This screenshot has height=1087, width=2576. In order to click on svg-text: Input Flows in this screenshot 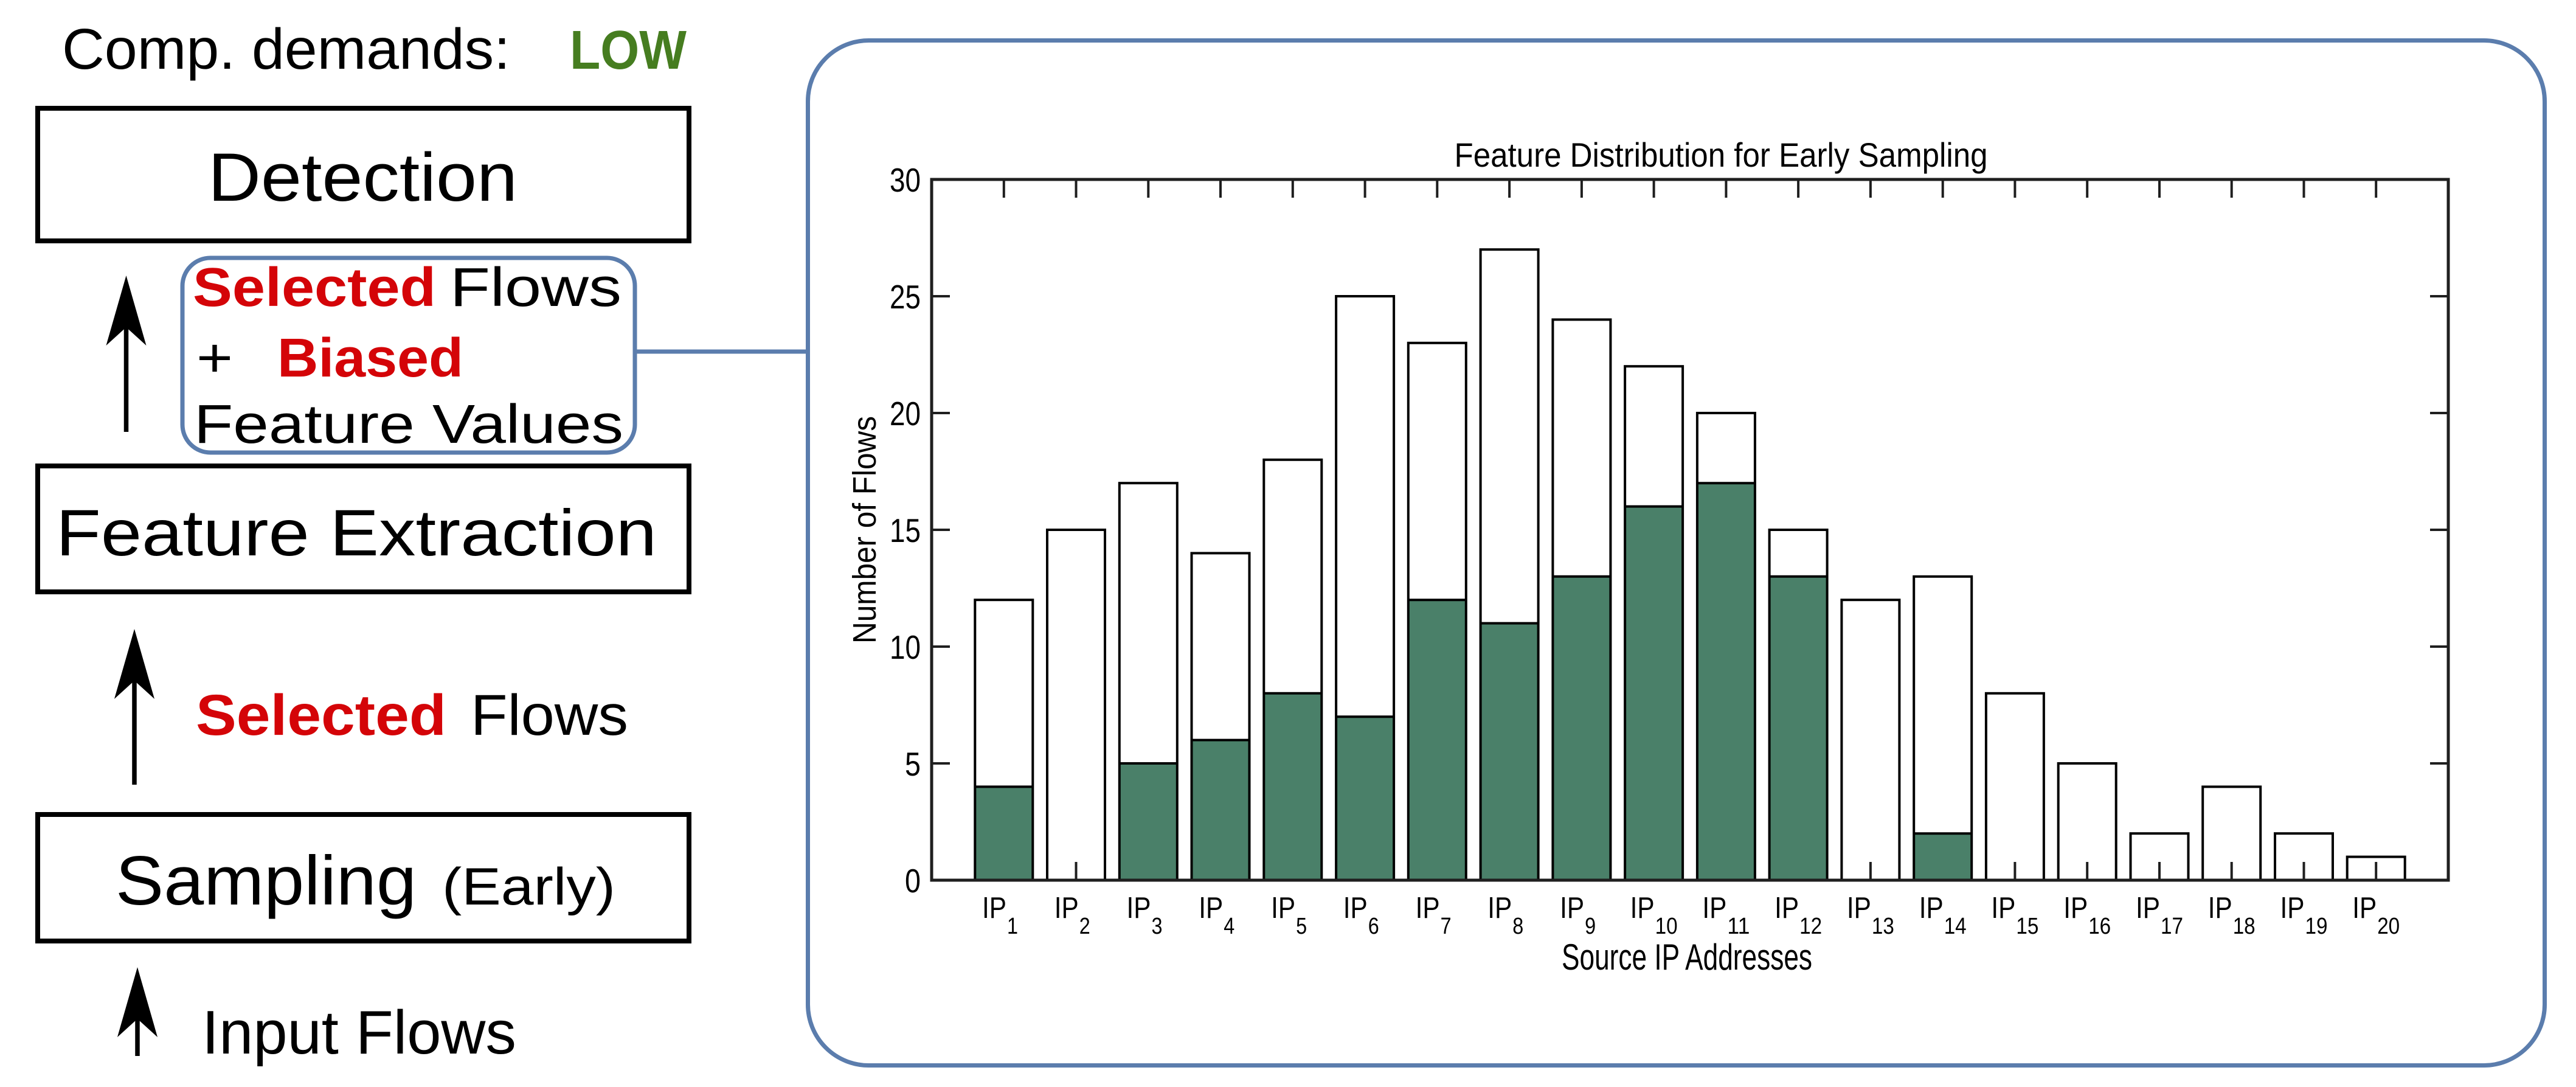, I will do `click(359, 1033)`.